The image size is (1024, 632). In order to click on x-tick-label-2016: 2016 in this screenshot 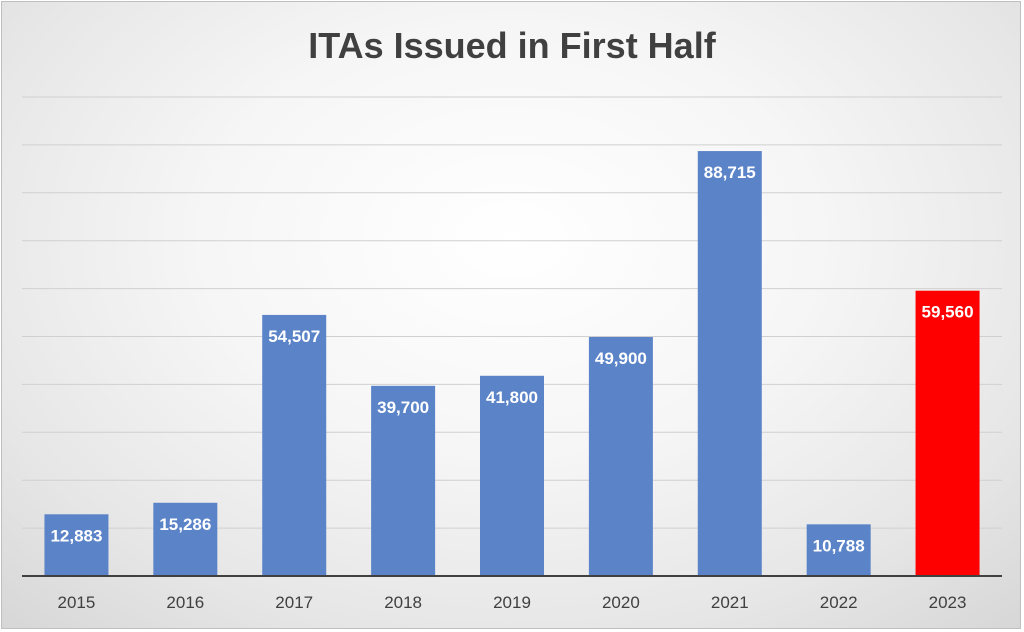, I will do `click(185, 602)`.